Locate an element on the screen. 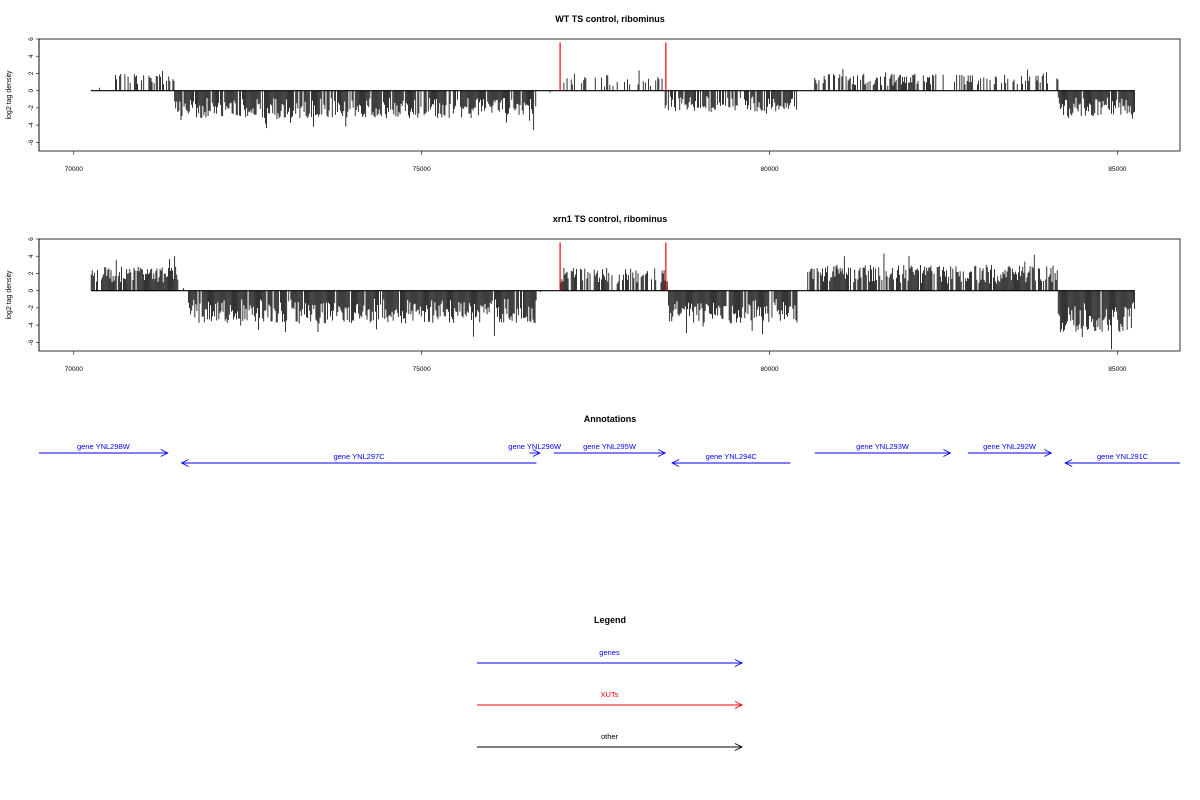 The height and width of the screenshot is (800, 1200). legend-item: genes is located at coordinates (610, 657).